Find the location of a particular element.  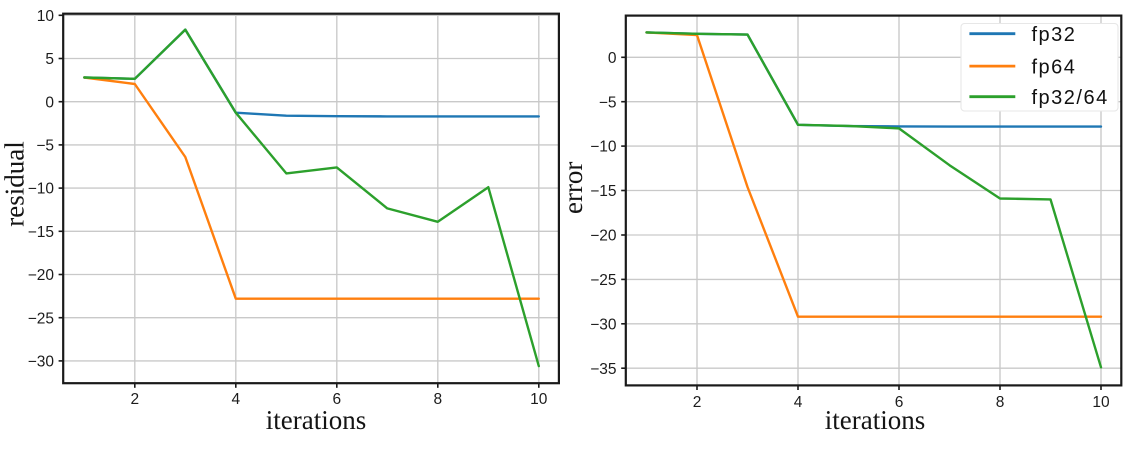

svg-text: error is located at coordinates (573, 188).